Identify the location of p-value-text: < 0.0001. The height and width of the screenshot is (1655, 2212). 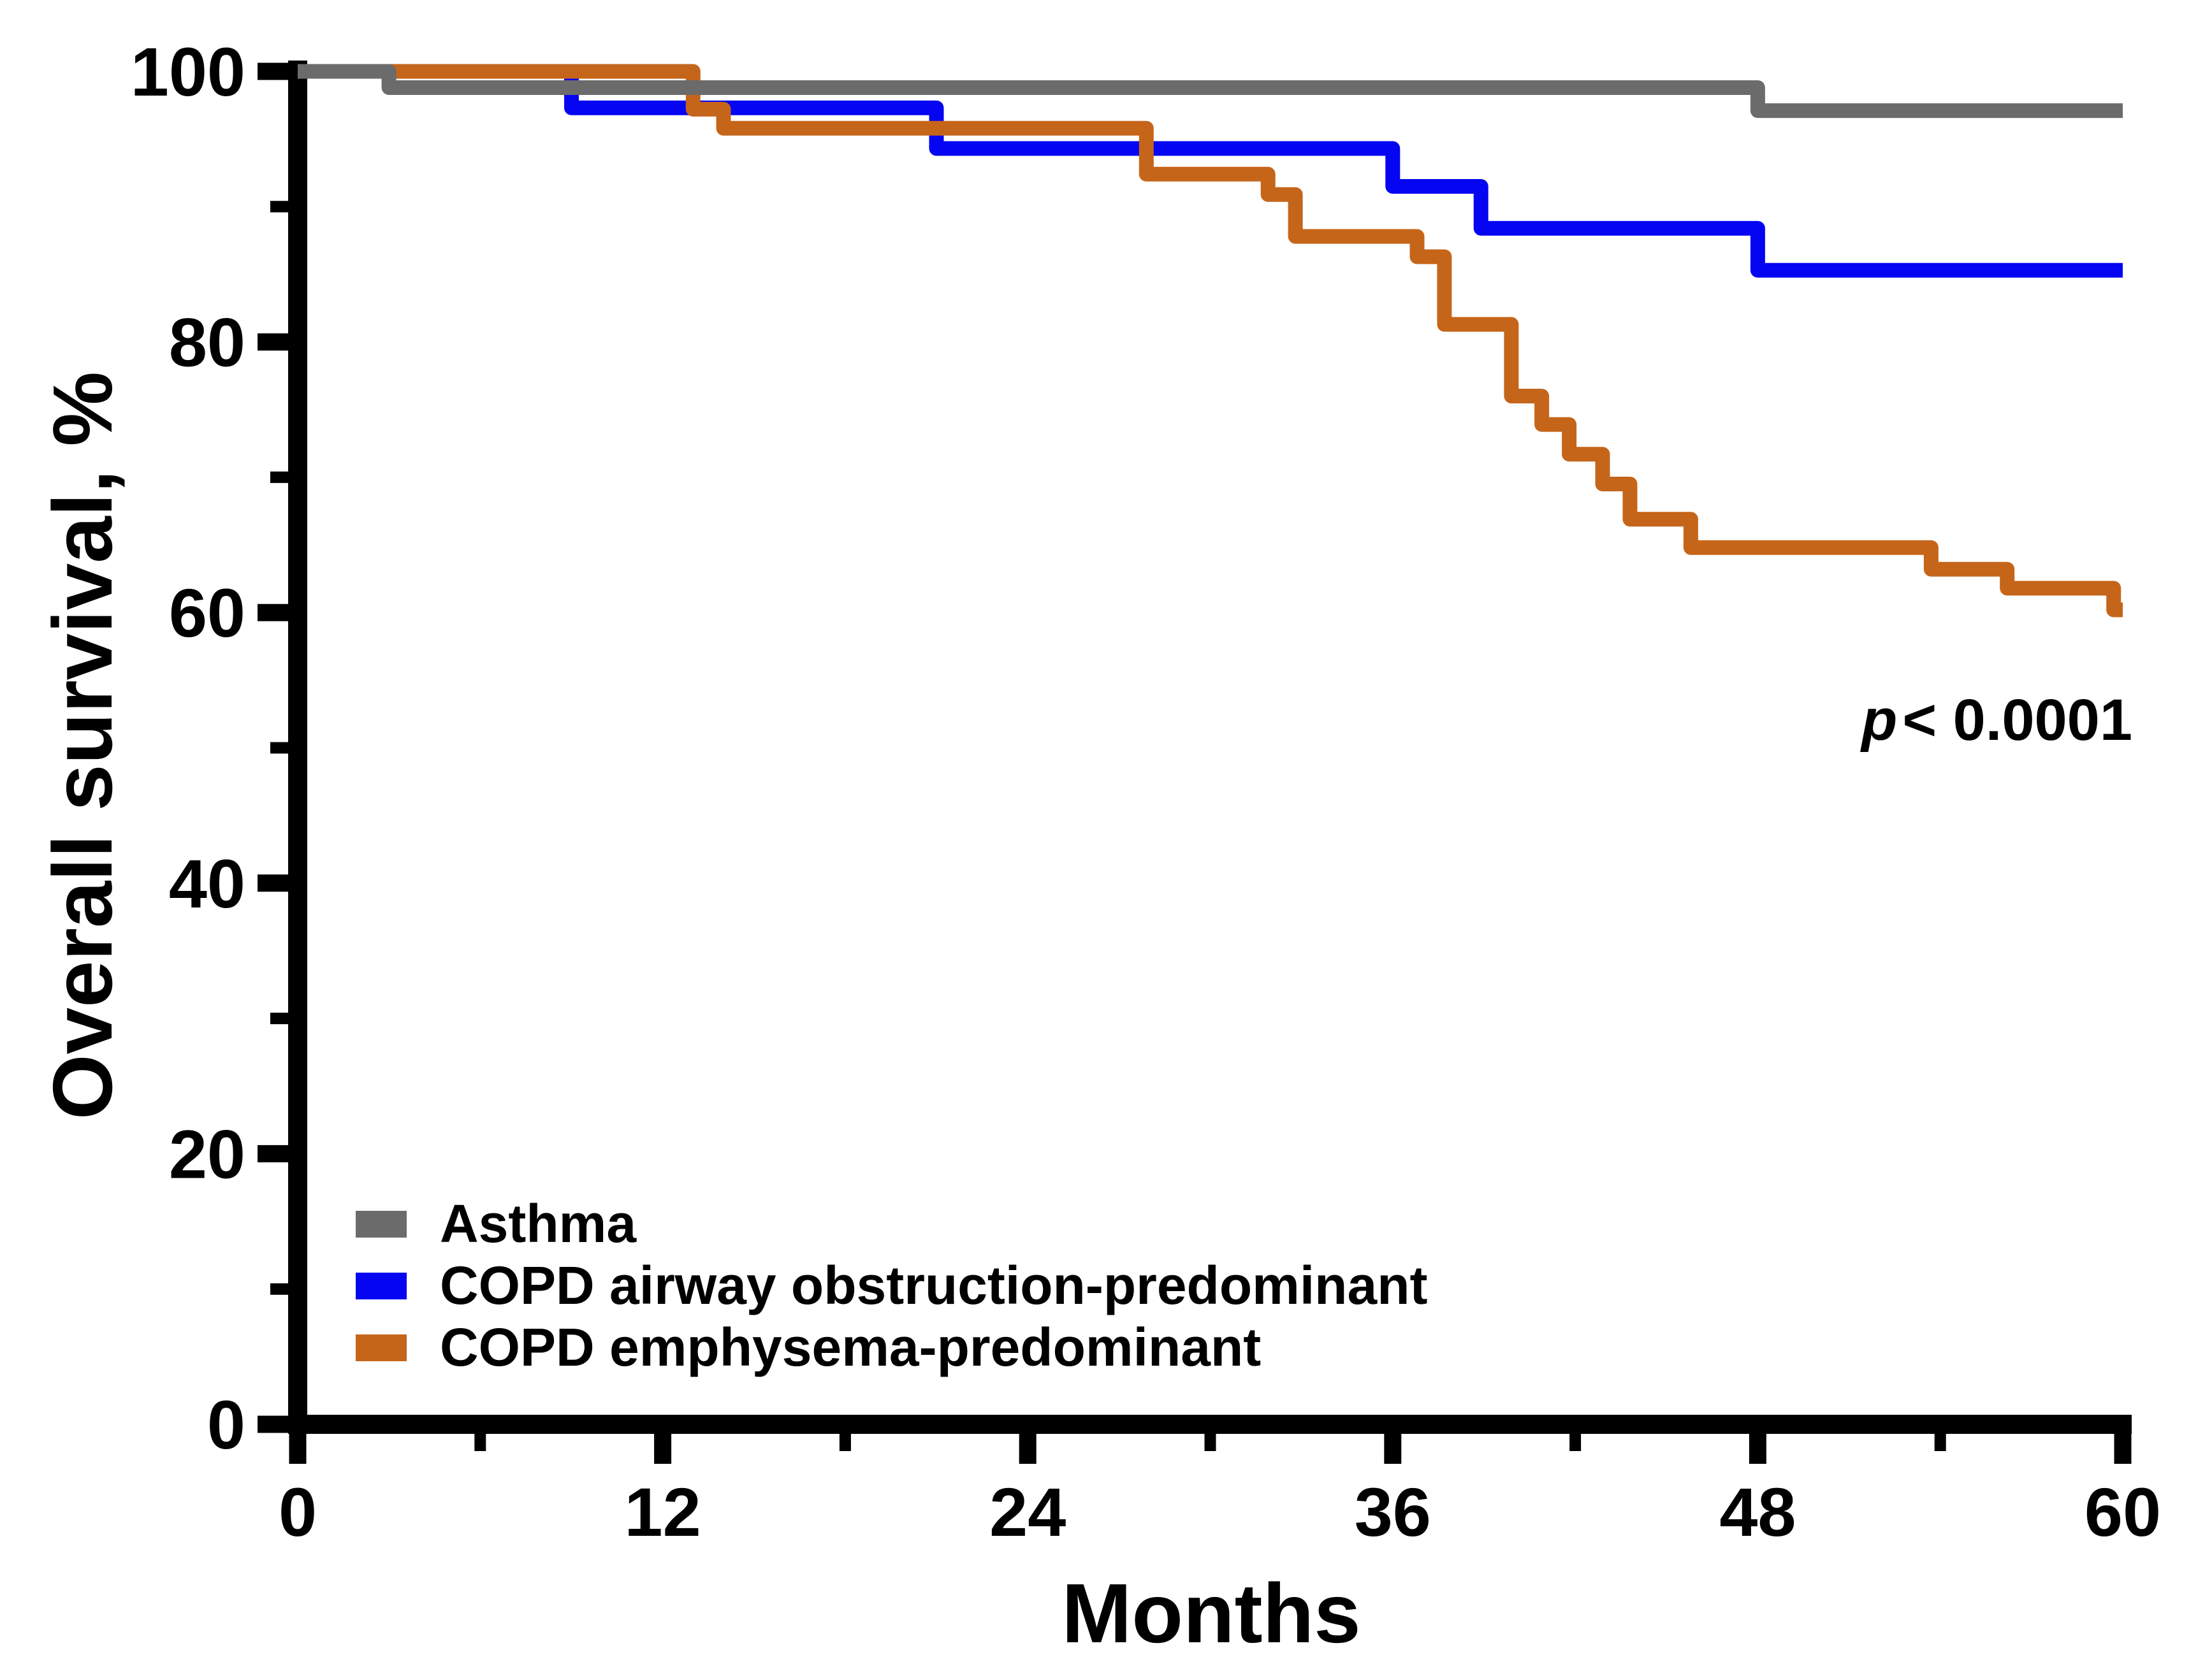
(2017, 720).